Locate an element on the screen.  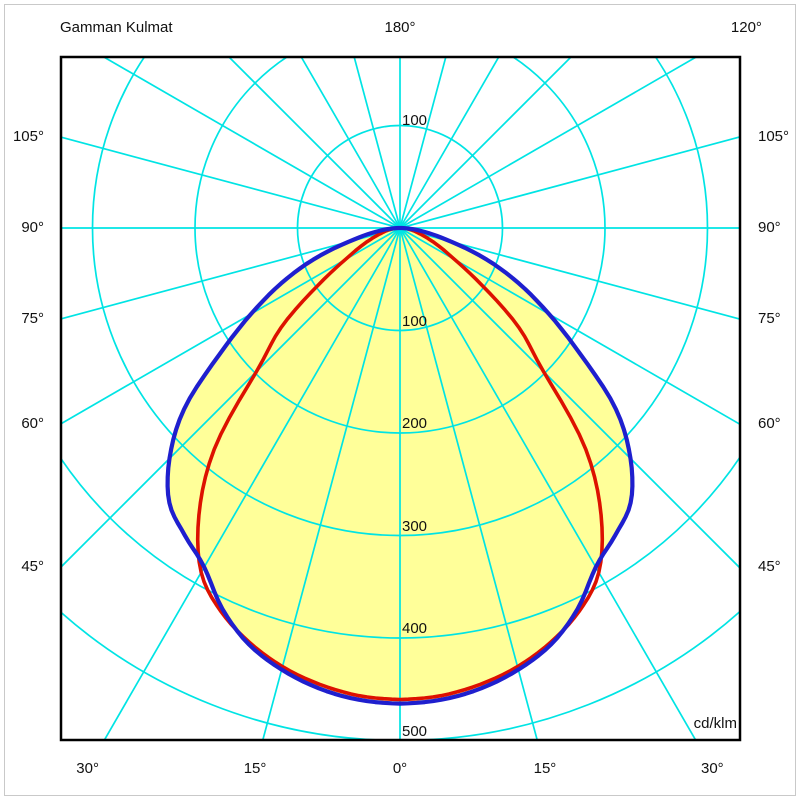
angle-label-right: 75° is located at coordinates (769, 318).